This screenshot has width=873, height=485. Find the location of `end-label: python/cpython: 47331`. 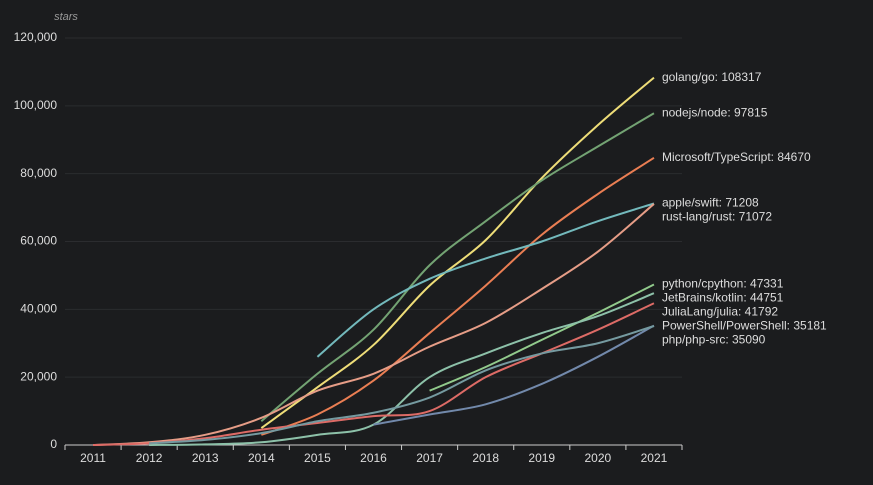

end-label: python/cpython: 47331 is located at coordinates (723, 284).